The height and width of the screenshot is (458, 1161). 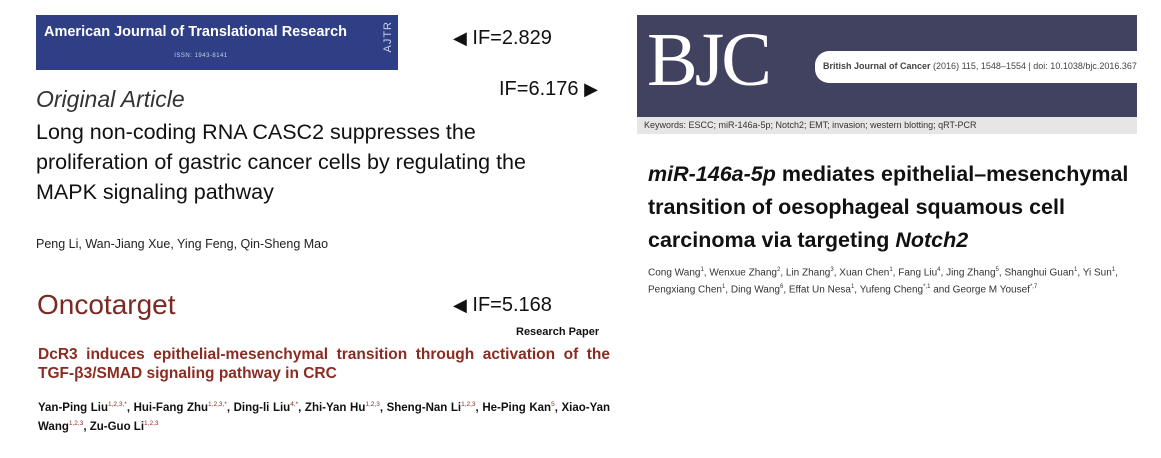 What do you see at coordinates (832, 270) in the screenshot?
I see `author-affiliation: 3` at bounding box center [832, 270].